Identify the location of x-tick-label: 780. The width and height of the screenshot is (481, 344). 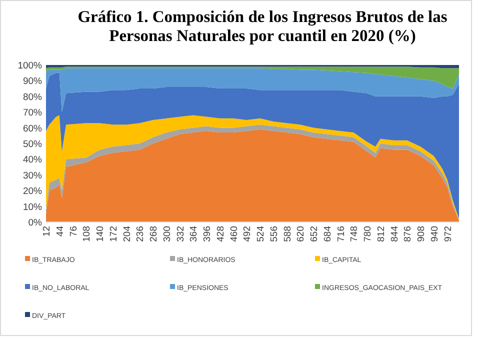
(368, 234).